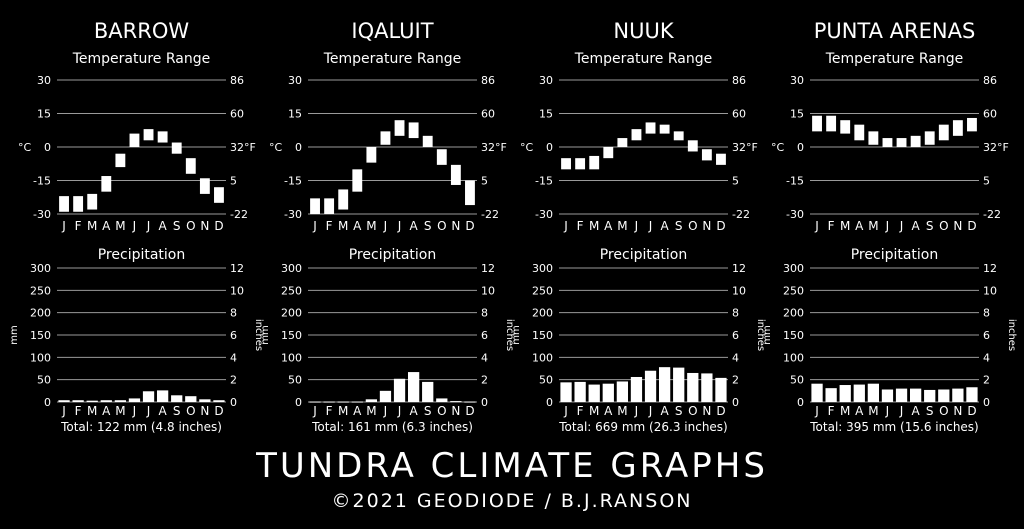 This screenshot has height=529, width=1024. Describe the element at coordinates (797, 380) in the screenshot. I see `precipitation-tick-mm: 50` at that location.